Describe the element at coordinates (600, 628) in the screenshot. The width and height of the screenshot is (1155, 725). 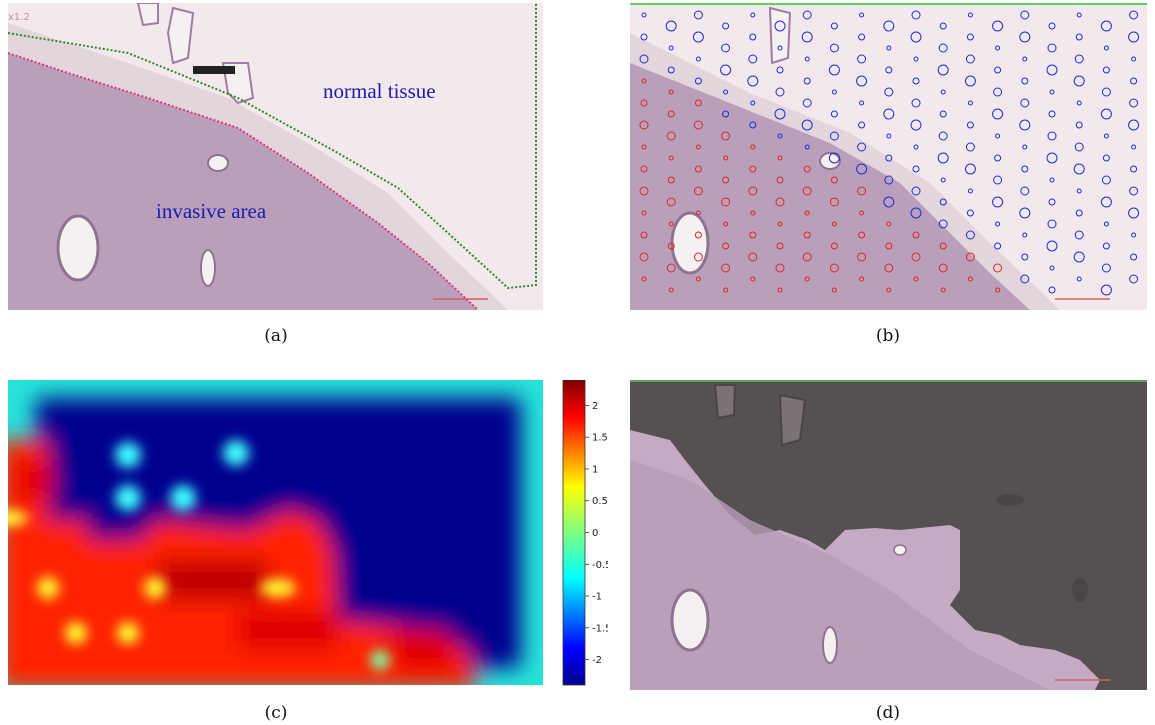
I see `colorbar-tick-label: -1.5` at that location.